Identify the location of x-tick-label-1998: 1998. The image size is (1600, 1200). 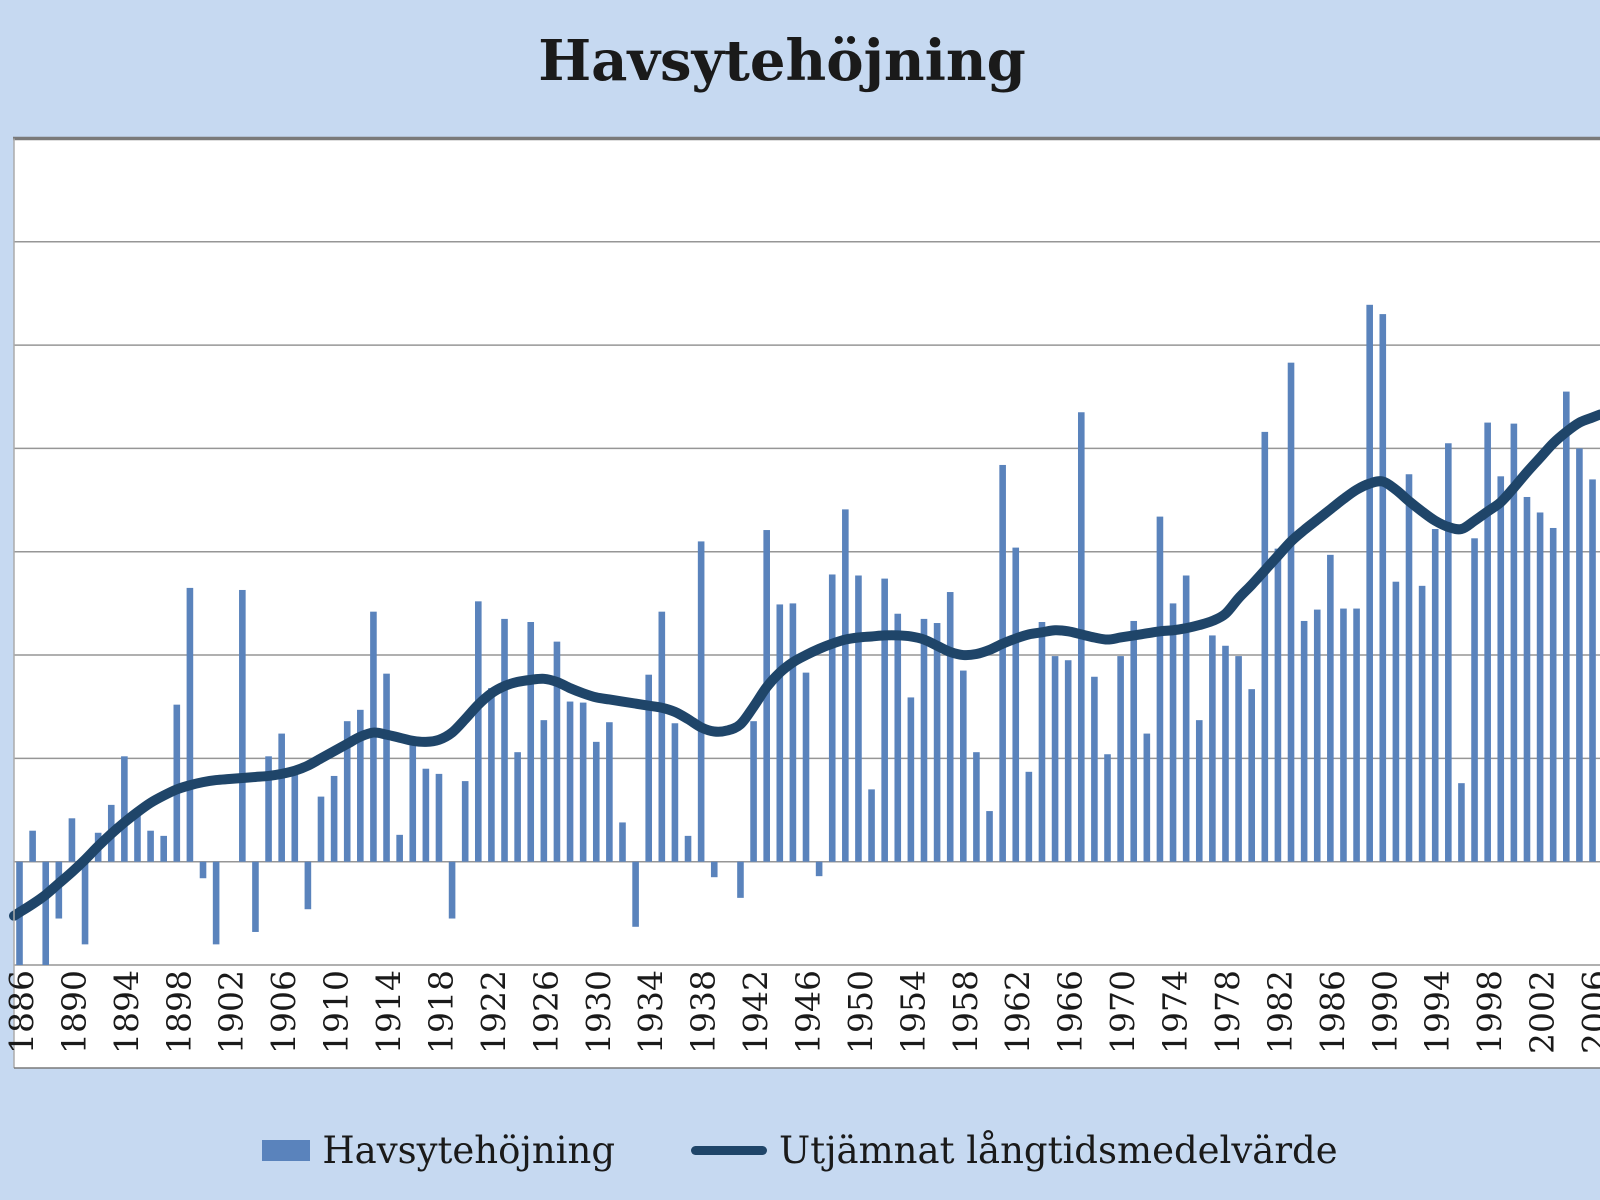
(1489, 1012).